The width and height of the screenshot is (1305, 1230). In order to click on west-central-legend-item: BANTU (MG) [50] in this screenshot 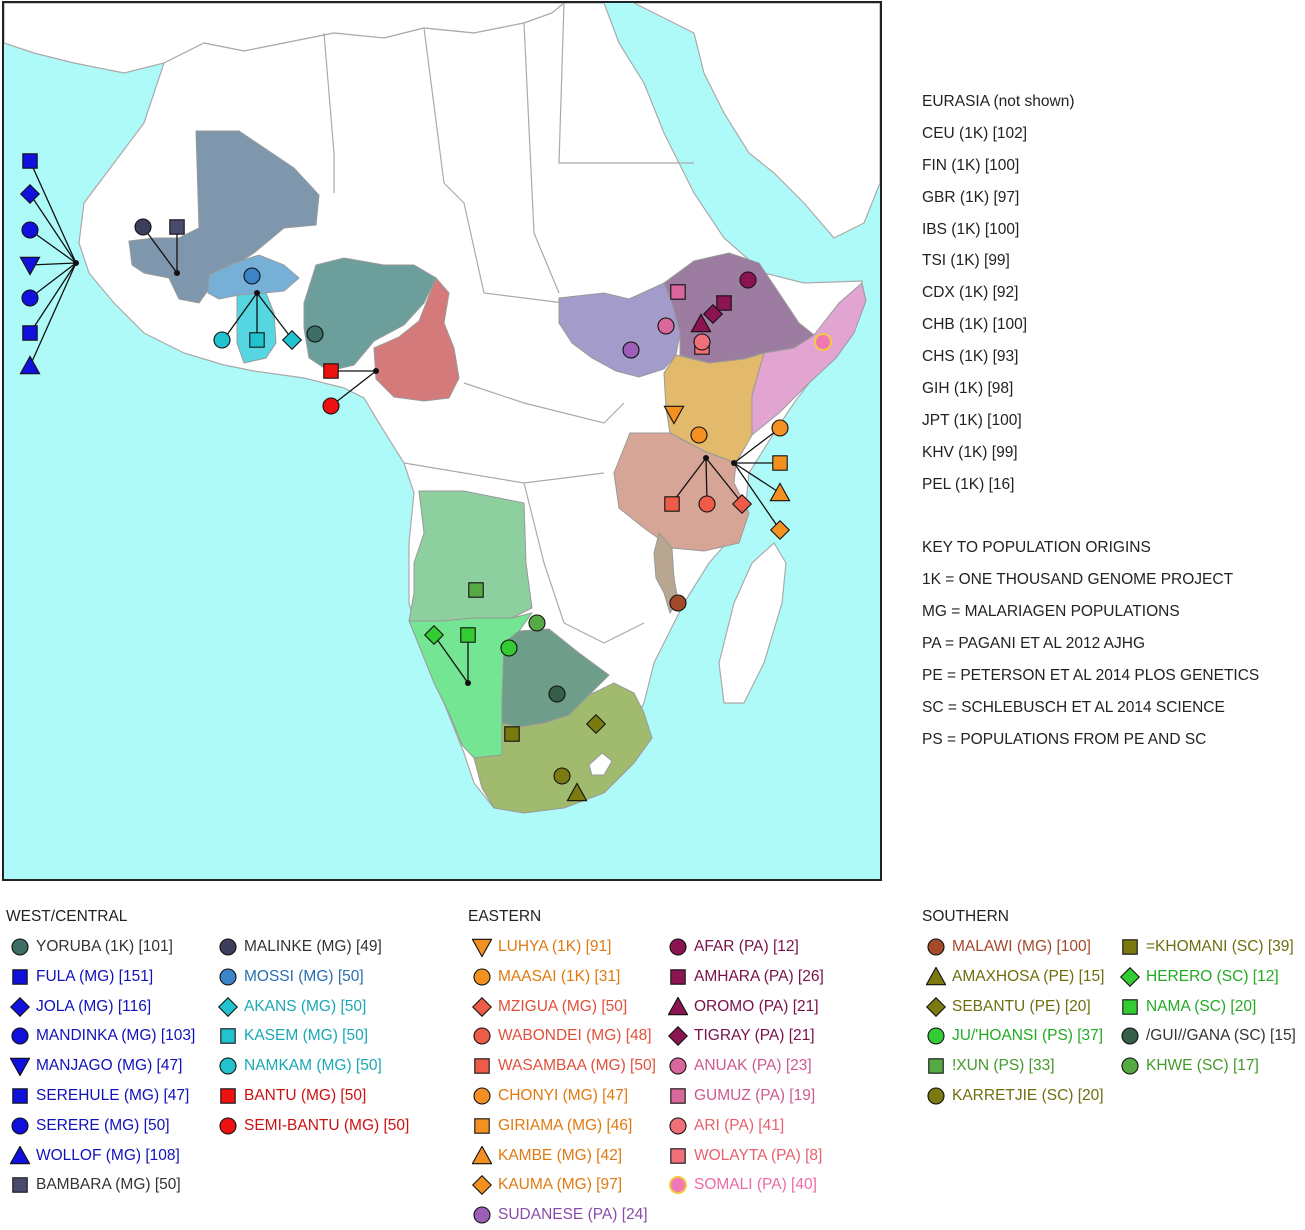, I will do `click(311, 1096)`.